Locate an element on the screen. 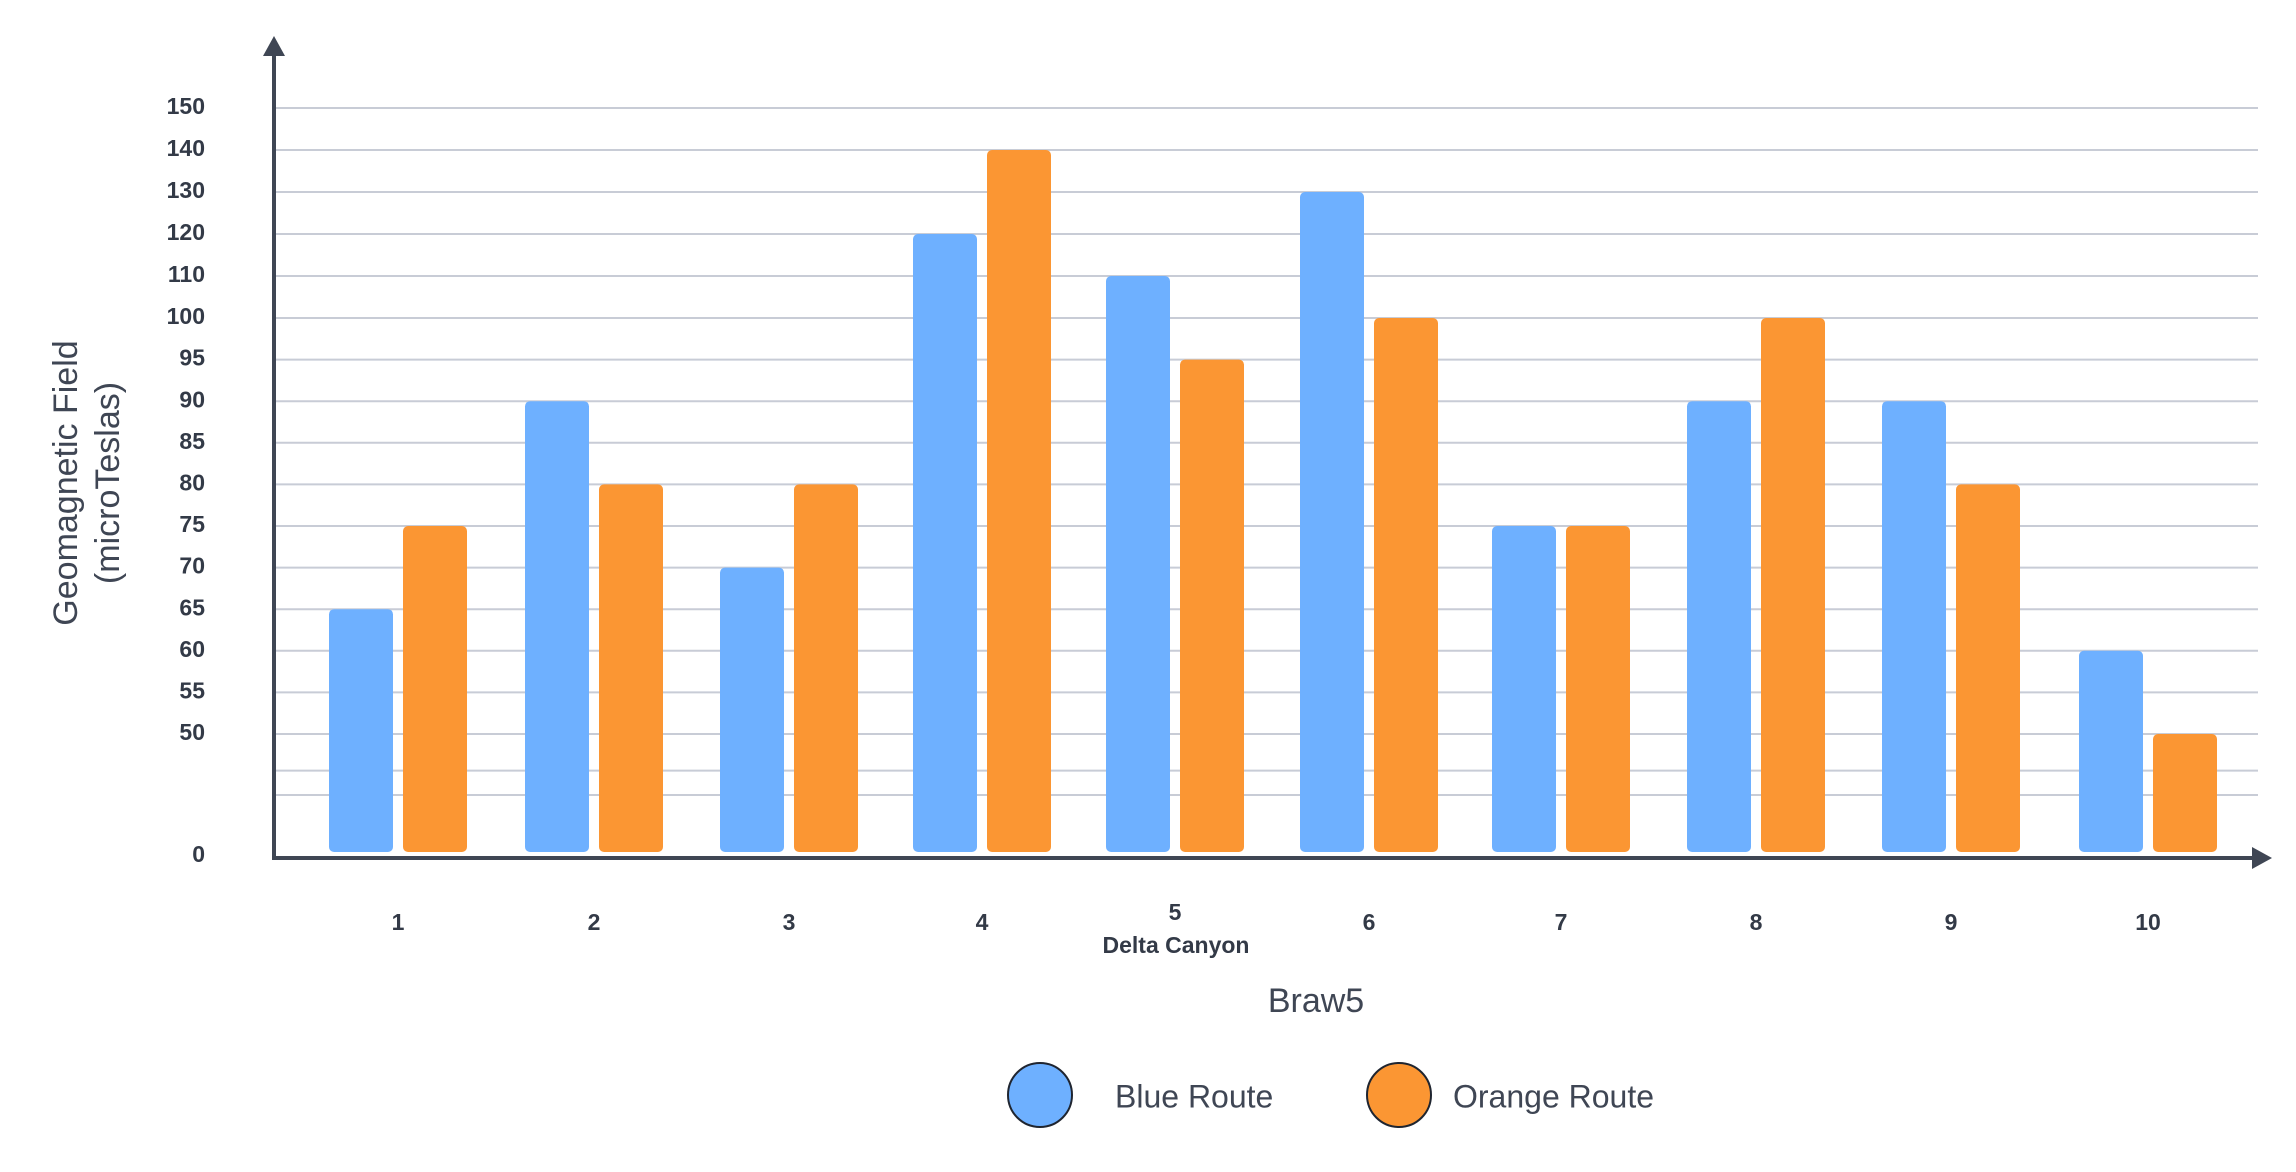  x-tick-label: 6 is located at coordinates (1369, 922).